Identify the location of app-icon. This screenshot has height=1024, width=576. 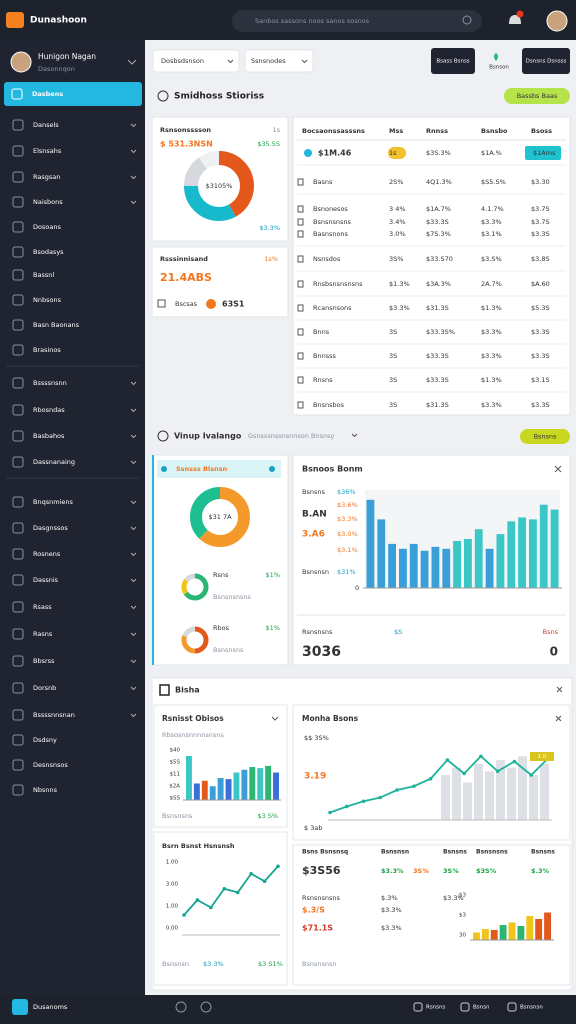
(20, 1007).